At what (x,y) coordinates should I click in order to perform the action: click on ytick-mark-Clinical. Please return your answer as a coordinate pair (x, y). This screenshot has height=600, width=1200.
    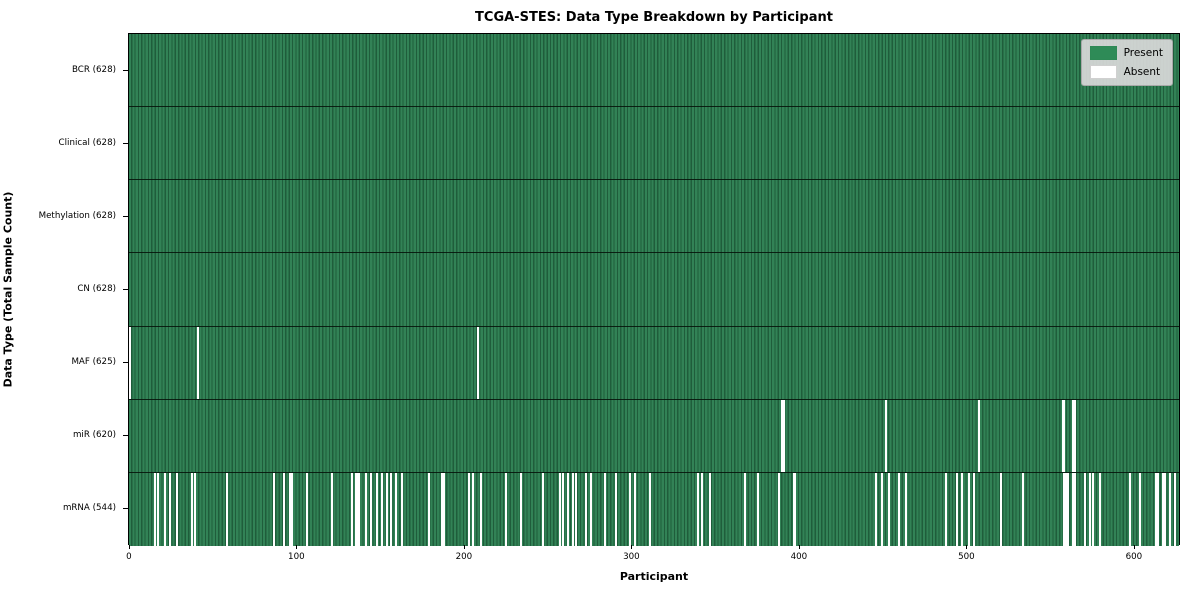
    Looking at the image, I should click on (125, 143).